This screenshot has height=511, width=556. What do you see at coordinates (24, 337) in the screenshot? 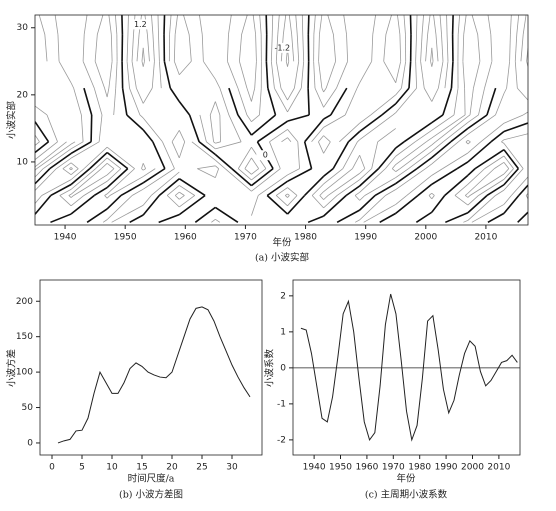
I see `y-tick-label: 150` at bounding box center [24, 337].